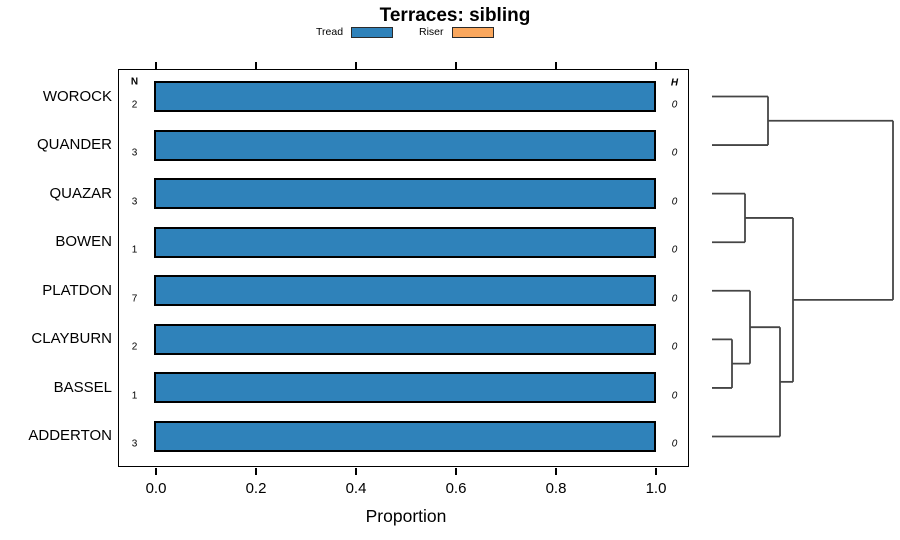  I want to click on x-axis-title: Proportion, so click(406, 516).